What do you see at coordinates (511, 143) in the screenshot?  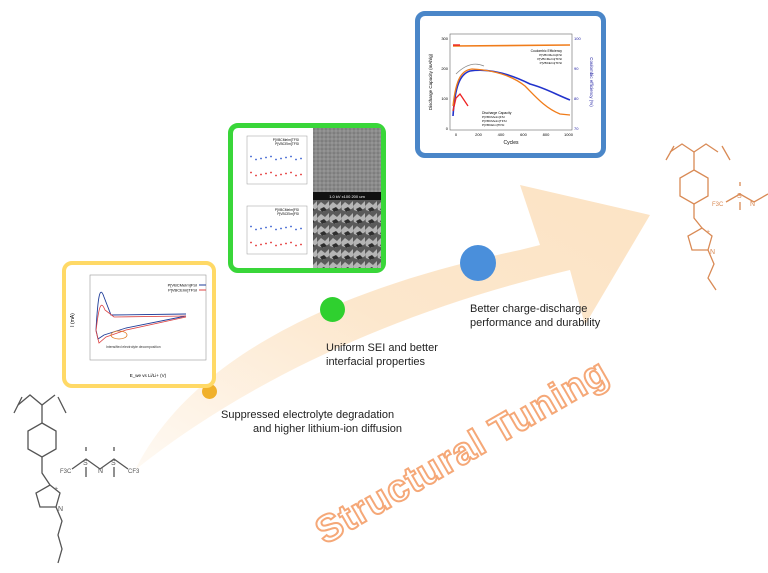 I see `cycling-xlabel: Cycles` at bounding box center [511, 143].